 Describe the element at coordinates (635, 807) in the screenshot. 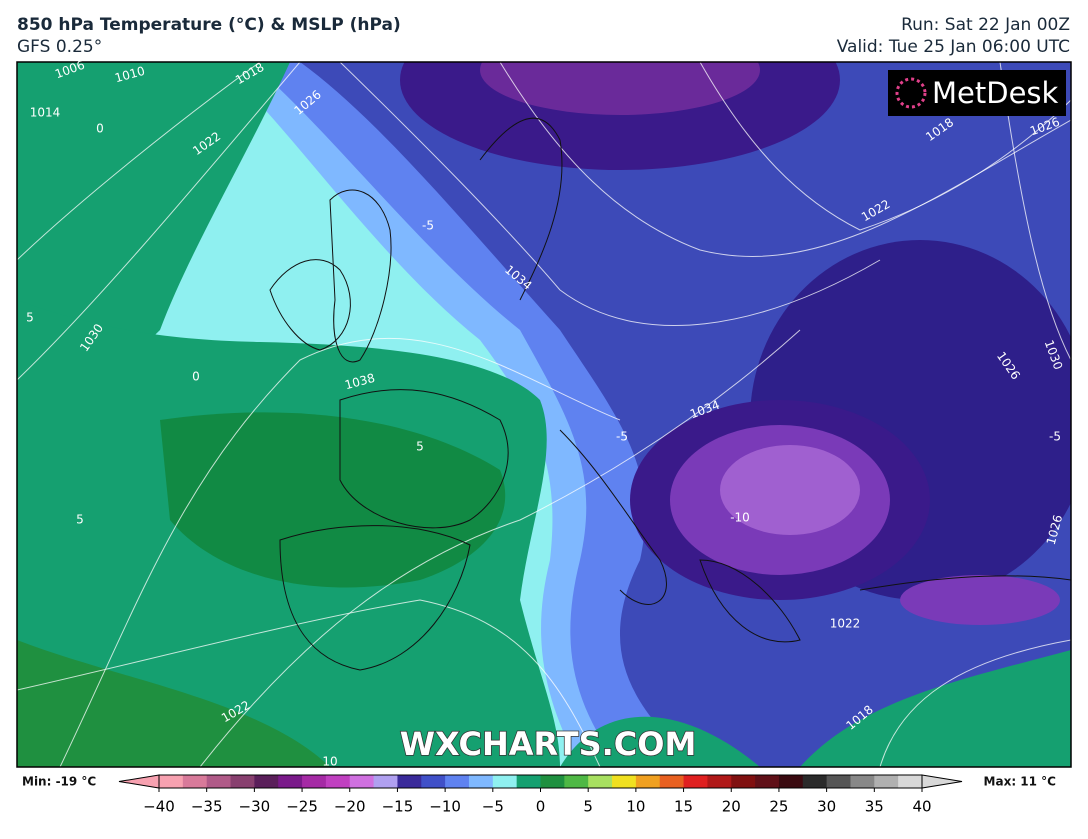

I see `colorbar-tick-label: 10` at that location.